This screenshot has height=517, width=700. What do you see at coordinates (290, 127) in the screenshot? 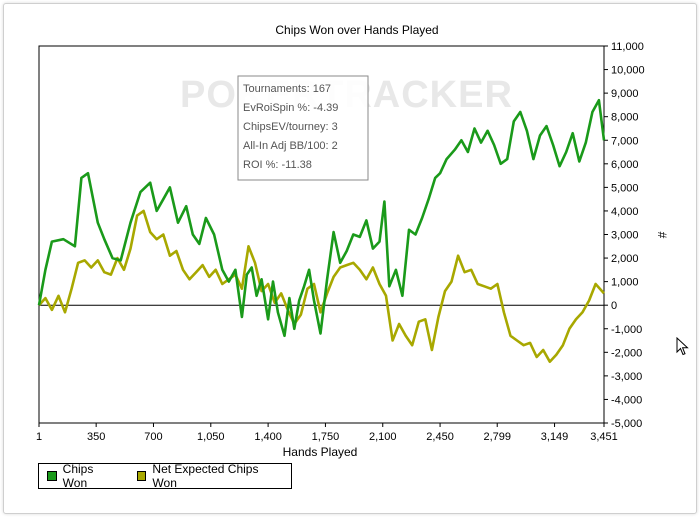
I see `tooltip-line-chipsev: ChipsEV/tourney: 3` at bounding box center [290, 127].